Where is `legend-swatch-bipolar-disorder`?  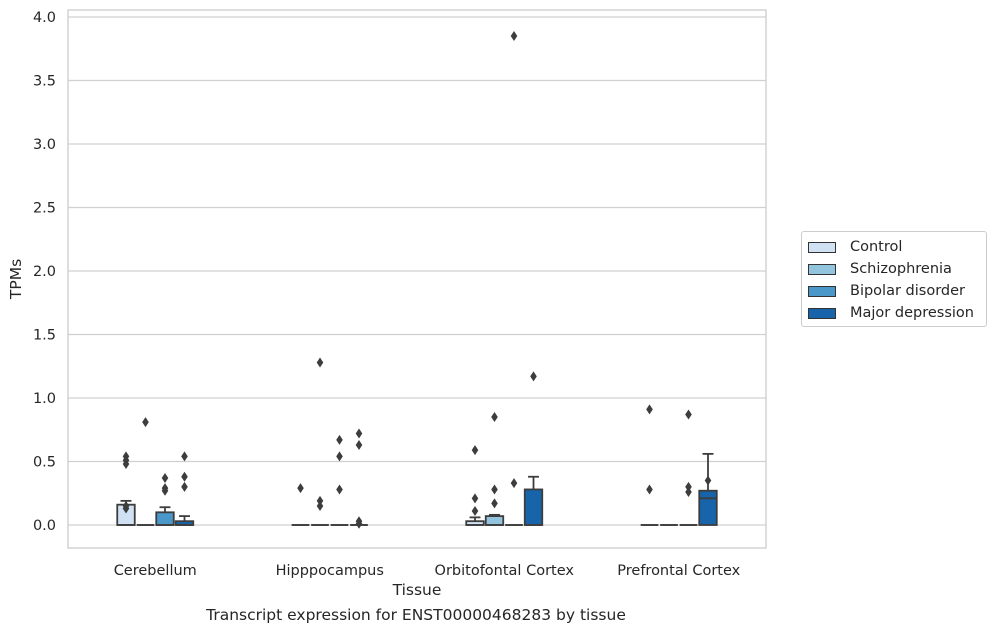 legend-swatch-bipolar-disorder is located at coordinates (822, 291).